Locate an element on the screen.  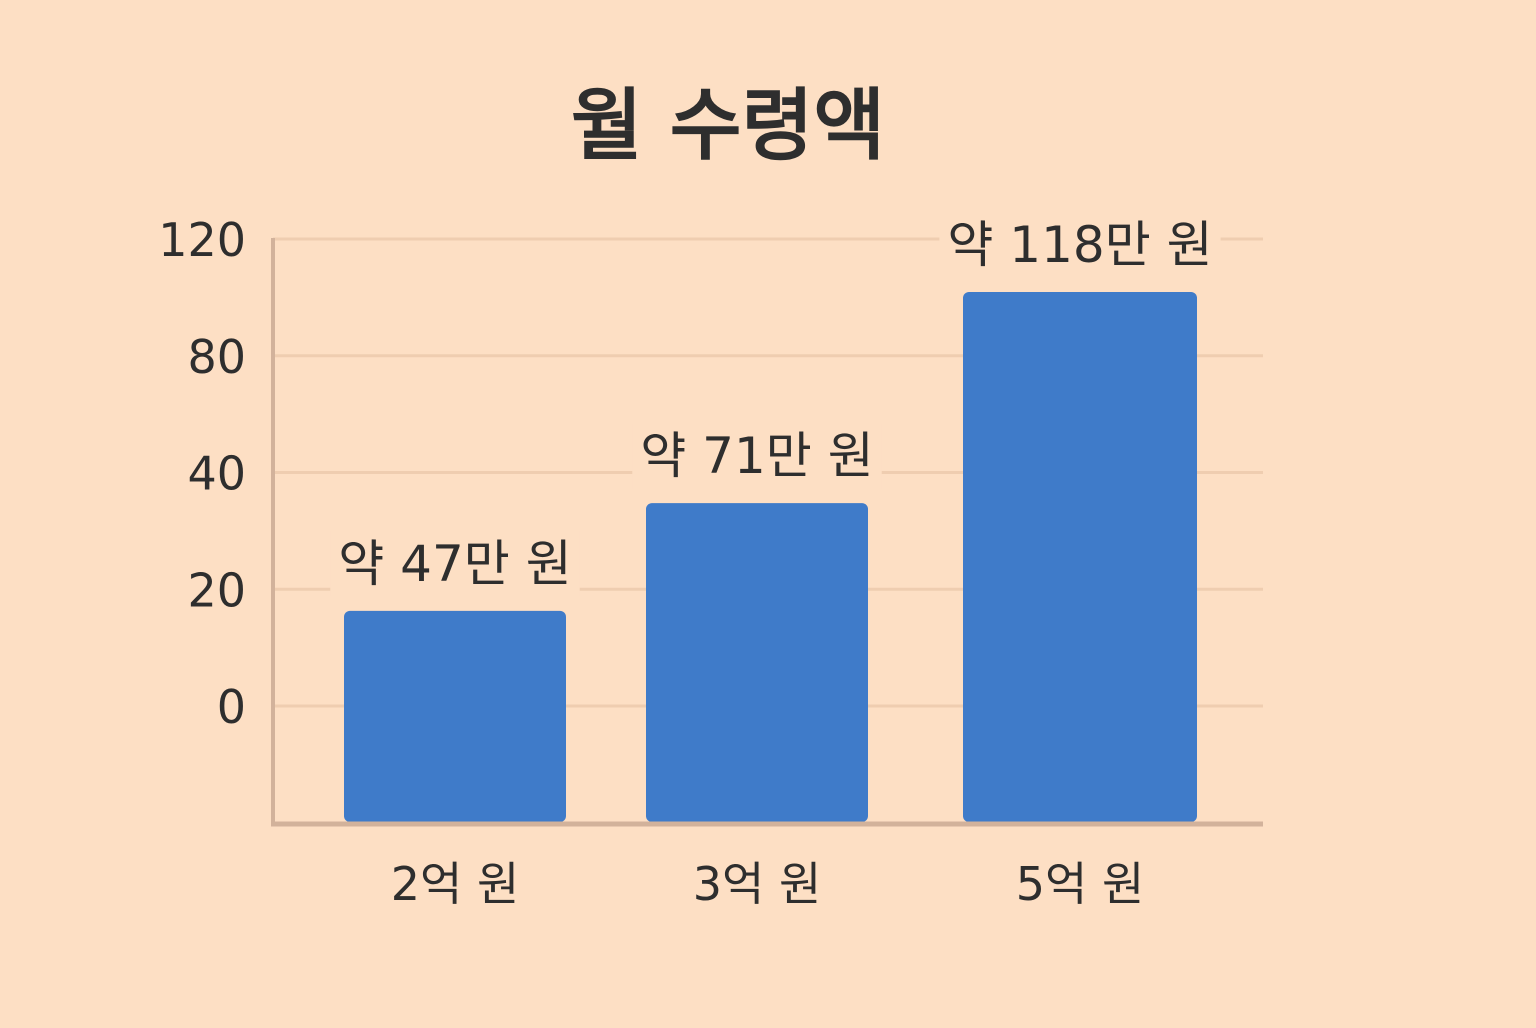
bar-value-label: 약 71만 원 is located at coordinates (756, 456).